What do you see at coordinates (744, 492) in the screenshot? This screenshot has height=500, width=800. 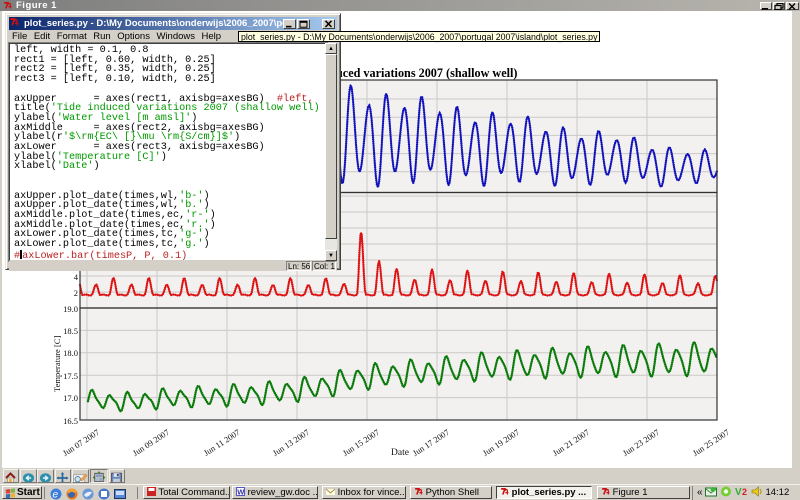 I see `svg-text: 2` at bounding box center [744, 492].